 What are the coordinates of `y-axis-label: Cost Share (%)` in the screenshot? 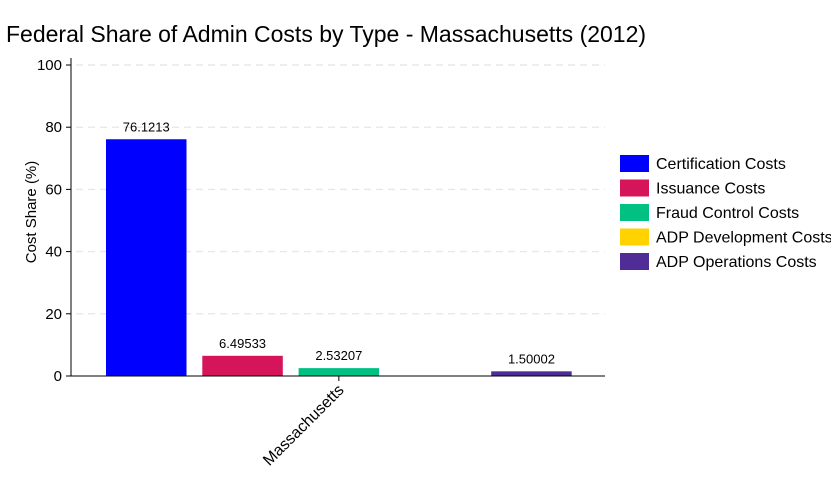 It's located at (31, 212).